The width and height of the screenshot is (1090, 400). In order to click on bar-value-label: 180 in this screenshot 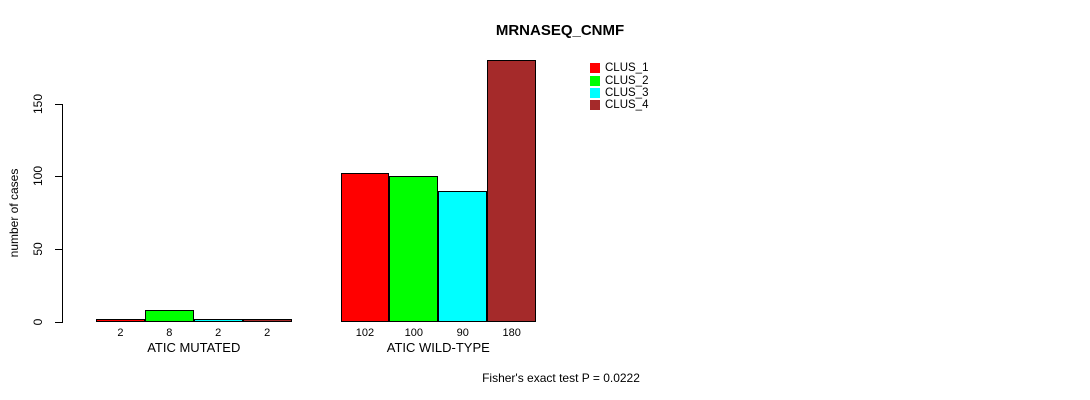, I will do `click(511, 333)`.